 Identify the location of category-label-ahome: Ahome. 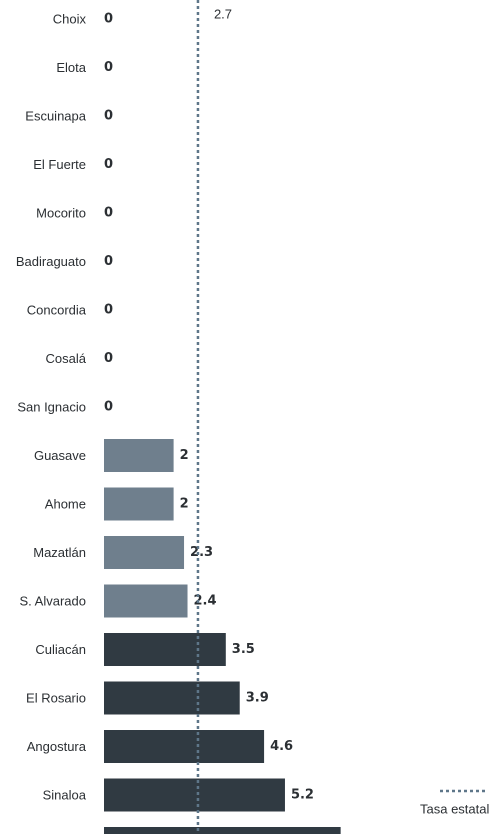
(65, 504).